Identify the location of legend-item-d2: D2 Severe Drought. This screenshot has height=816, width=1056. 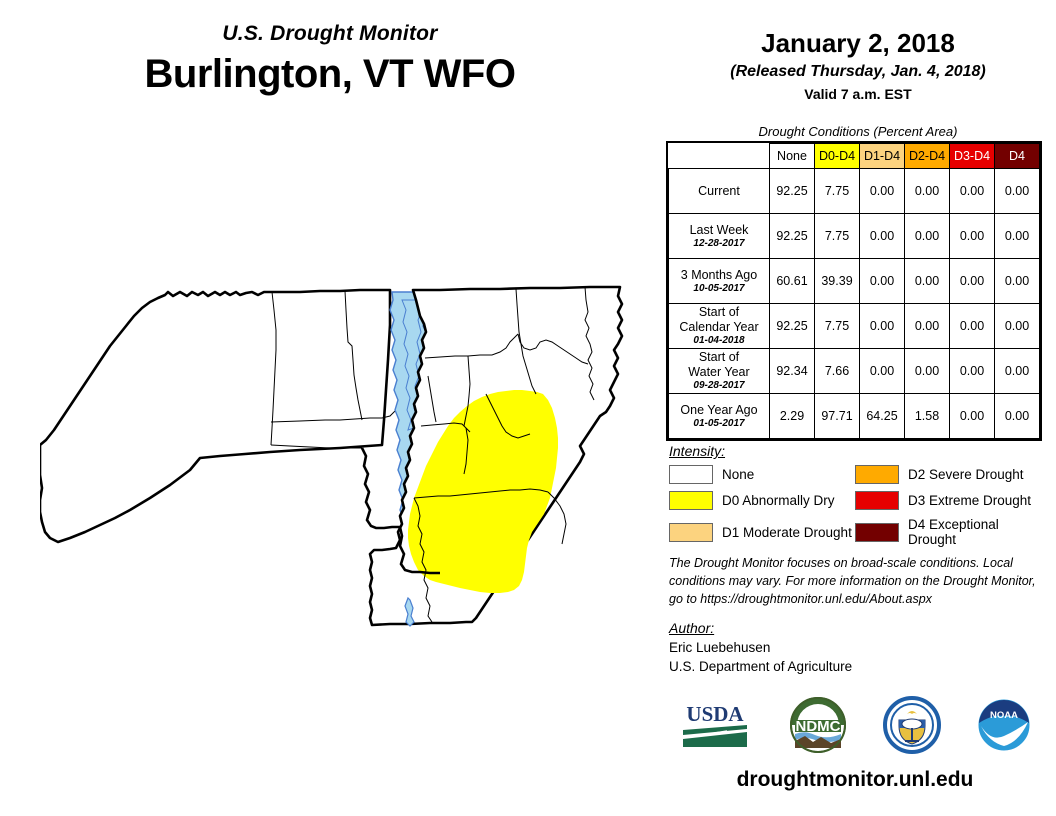
(948, 474).